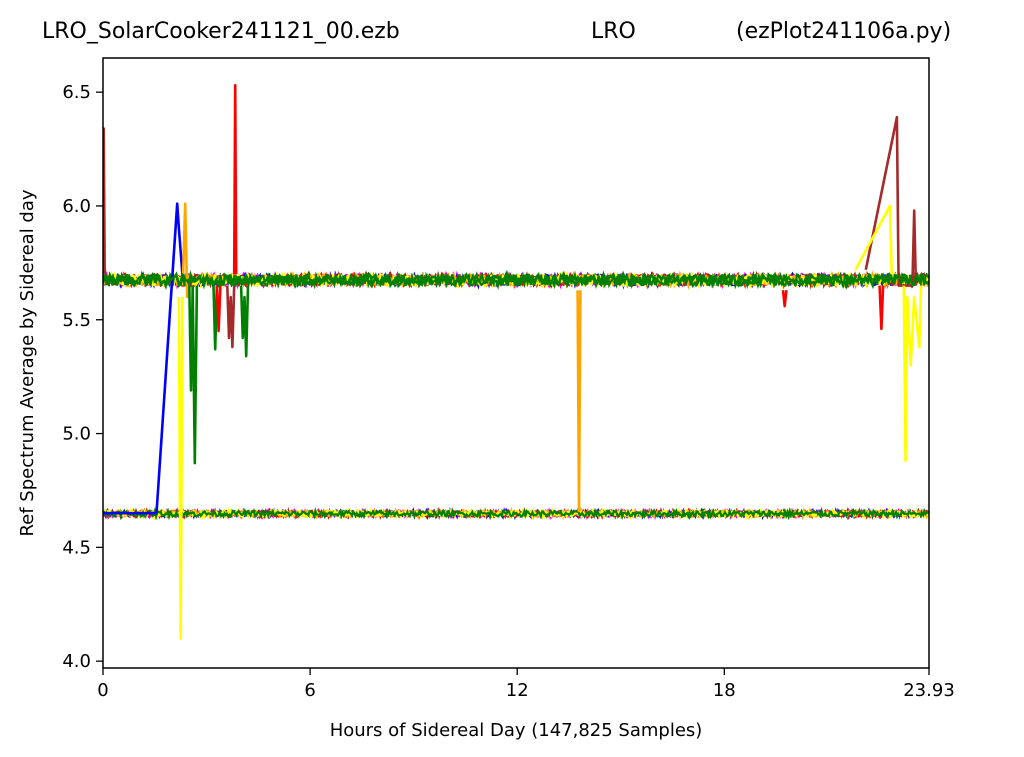 This screenshot has height=757, width=1024. Describe the element at coordinates (929, 690) in the screenshot. I see `x-tick-label: 23.93` at that location.